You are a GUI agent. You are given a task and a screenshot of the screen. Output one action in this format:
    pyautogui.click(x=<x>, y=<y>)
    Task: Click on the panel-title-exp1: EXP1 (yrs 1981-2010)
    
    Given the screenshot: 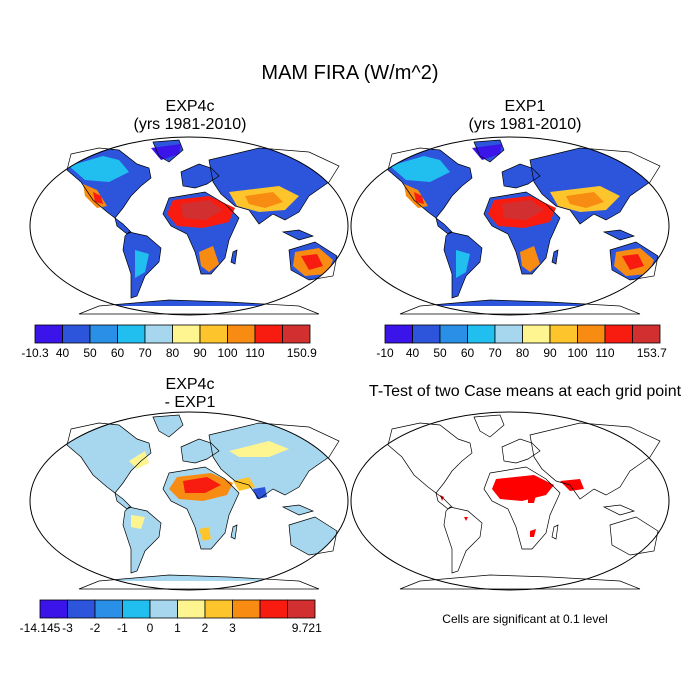 What is the action you would take?
    pyautogui.click(x=525, y=116)
    